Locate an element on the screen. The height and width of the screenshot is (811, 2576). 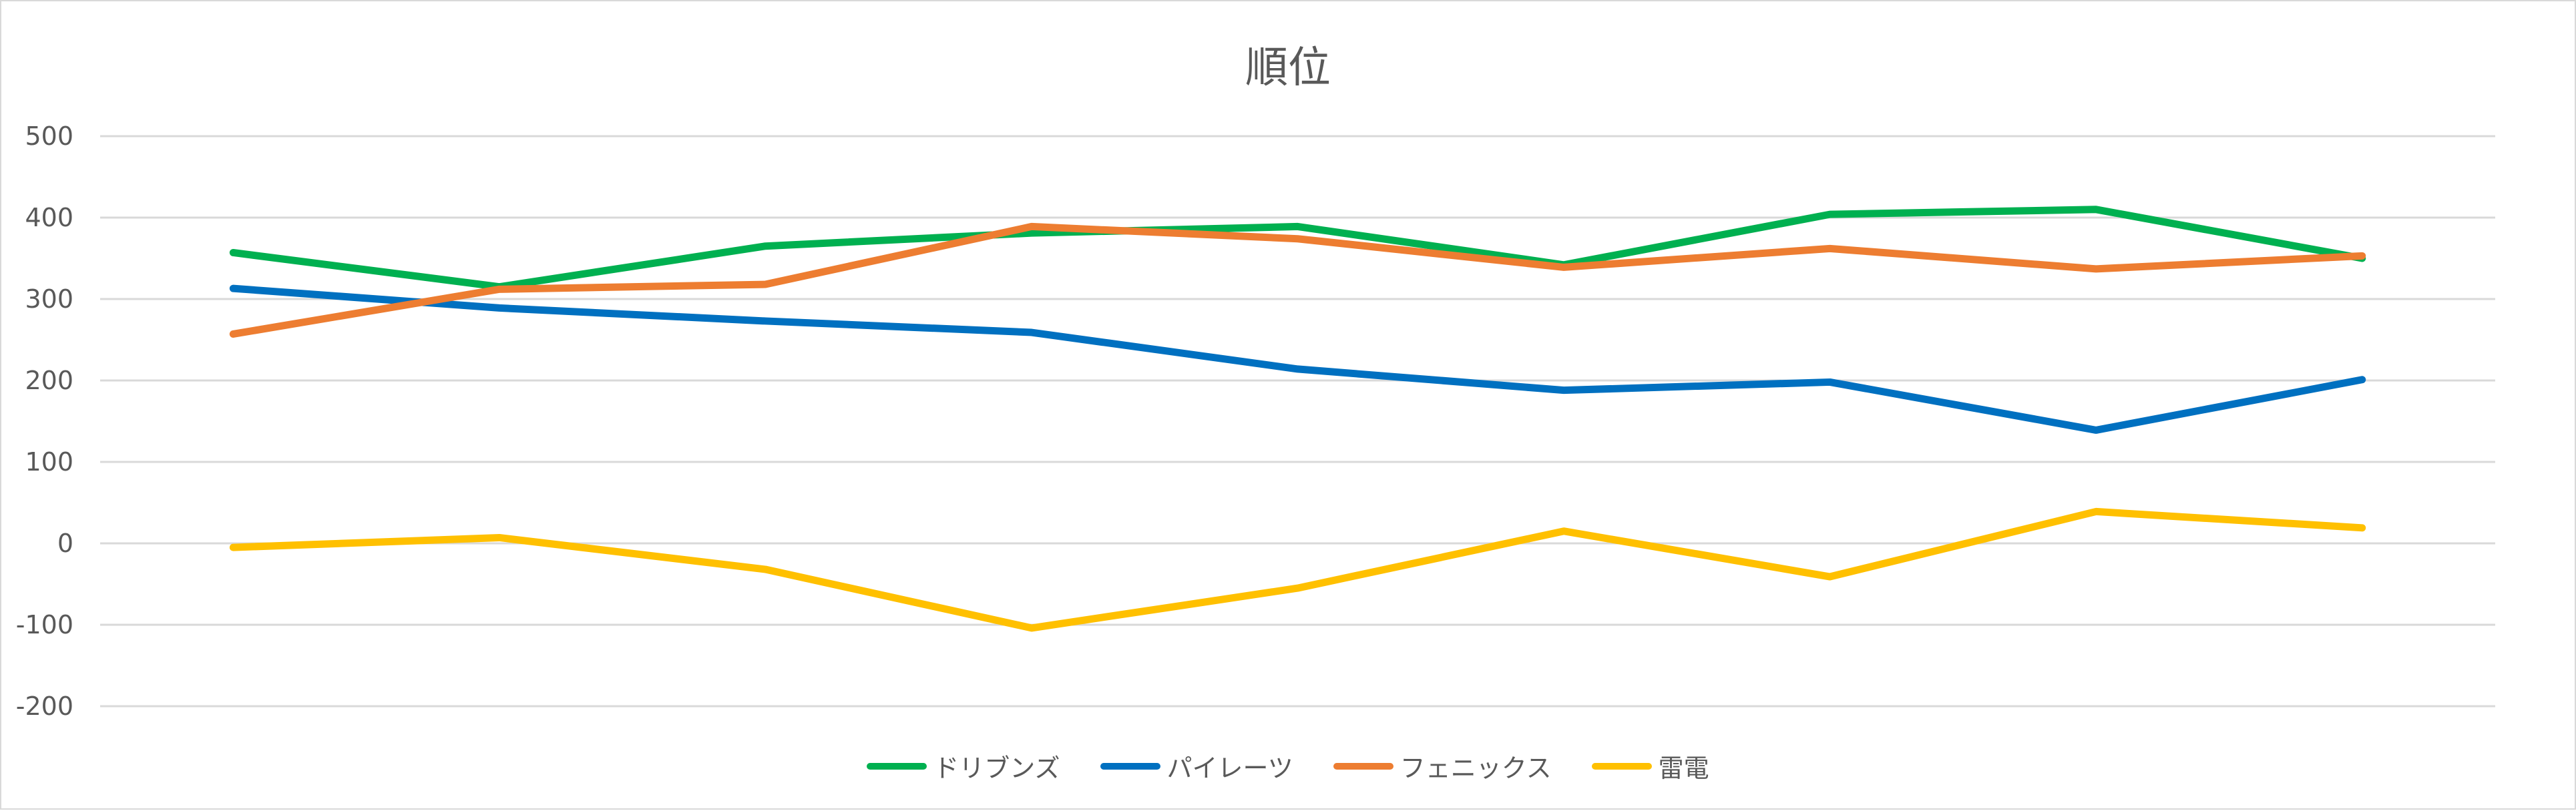
legend-item: パイレーツ is located at coordinates (1196, 766).